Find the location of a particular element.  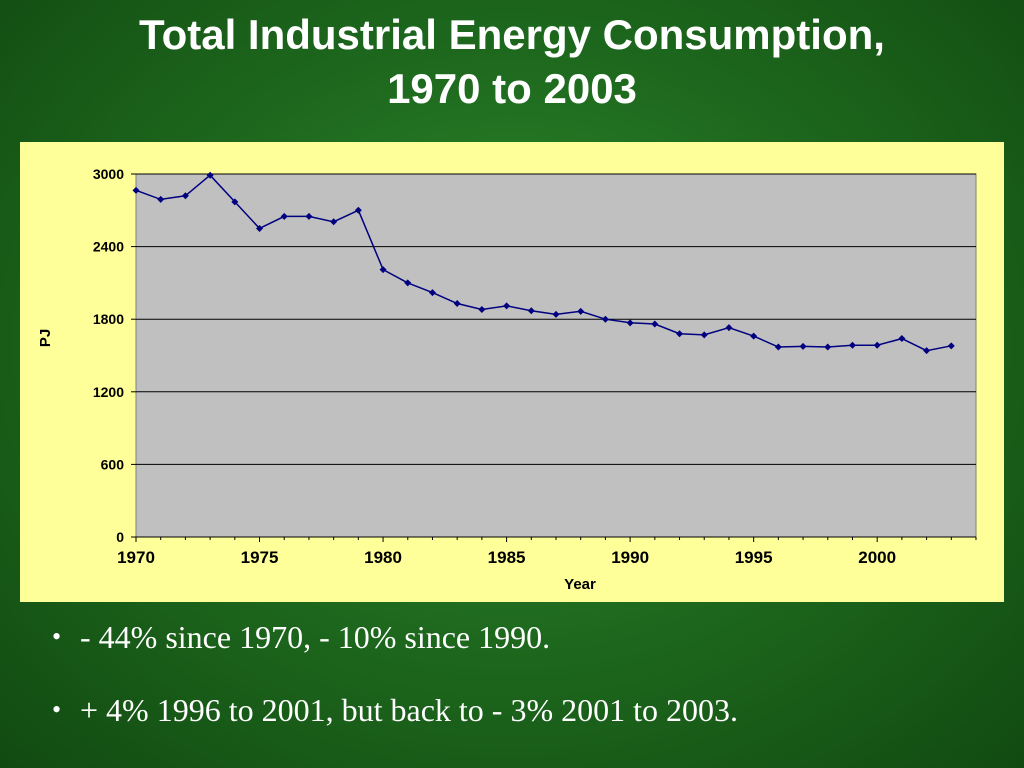

x-tick-label: 1980 is located at coordinates (383, 557).